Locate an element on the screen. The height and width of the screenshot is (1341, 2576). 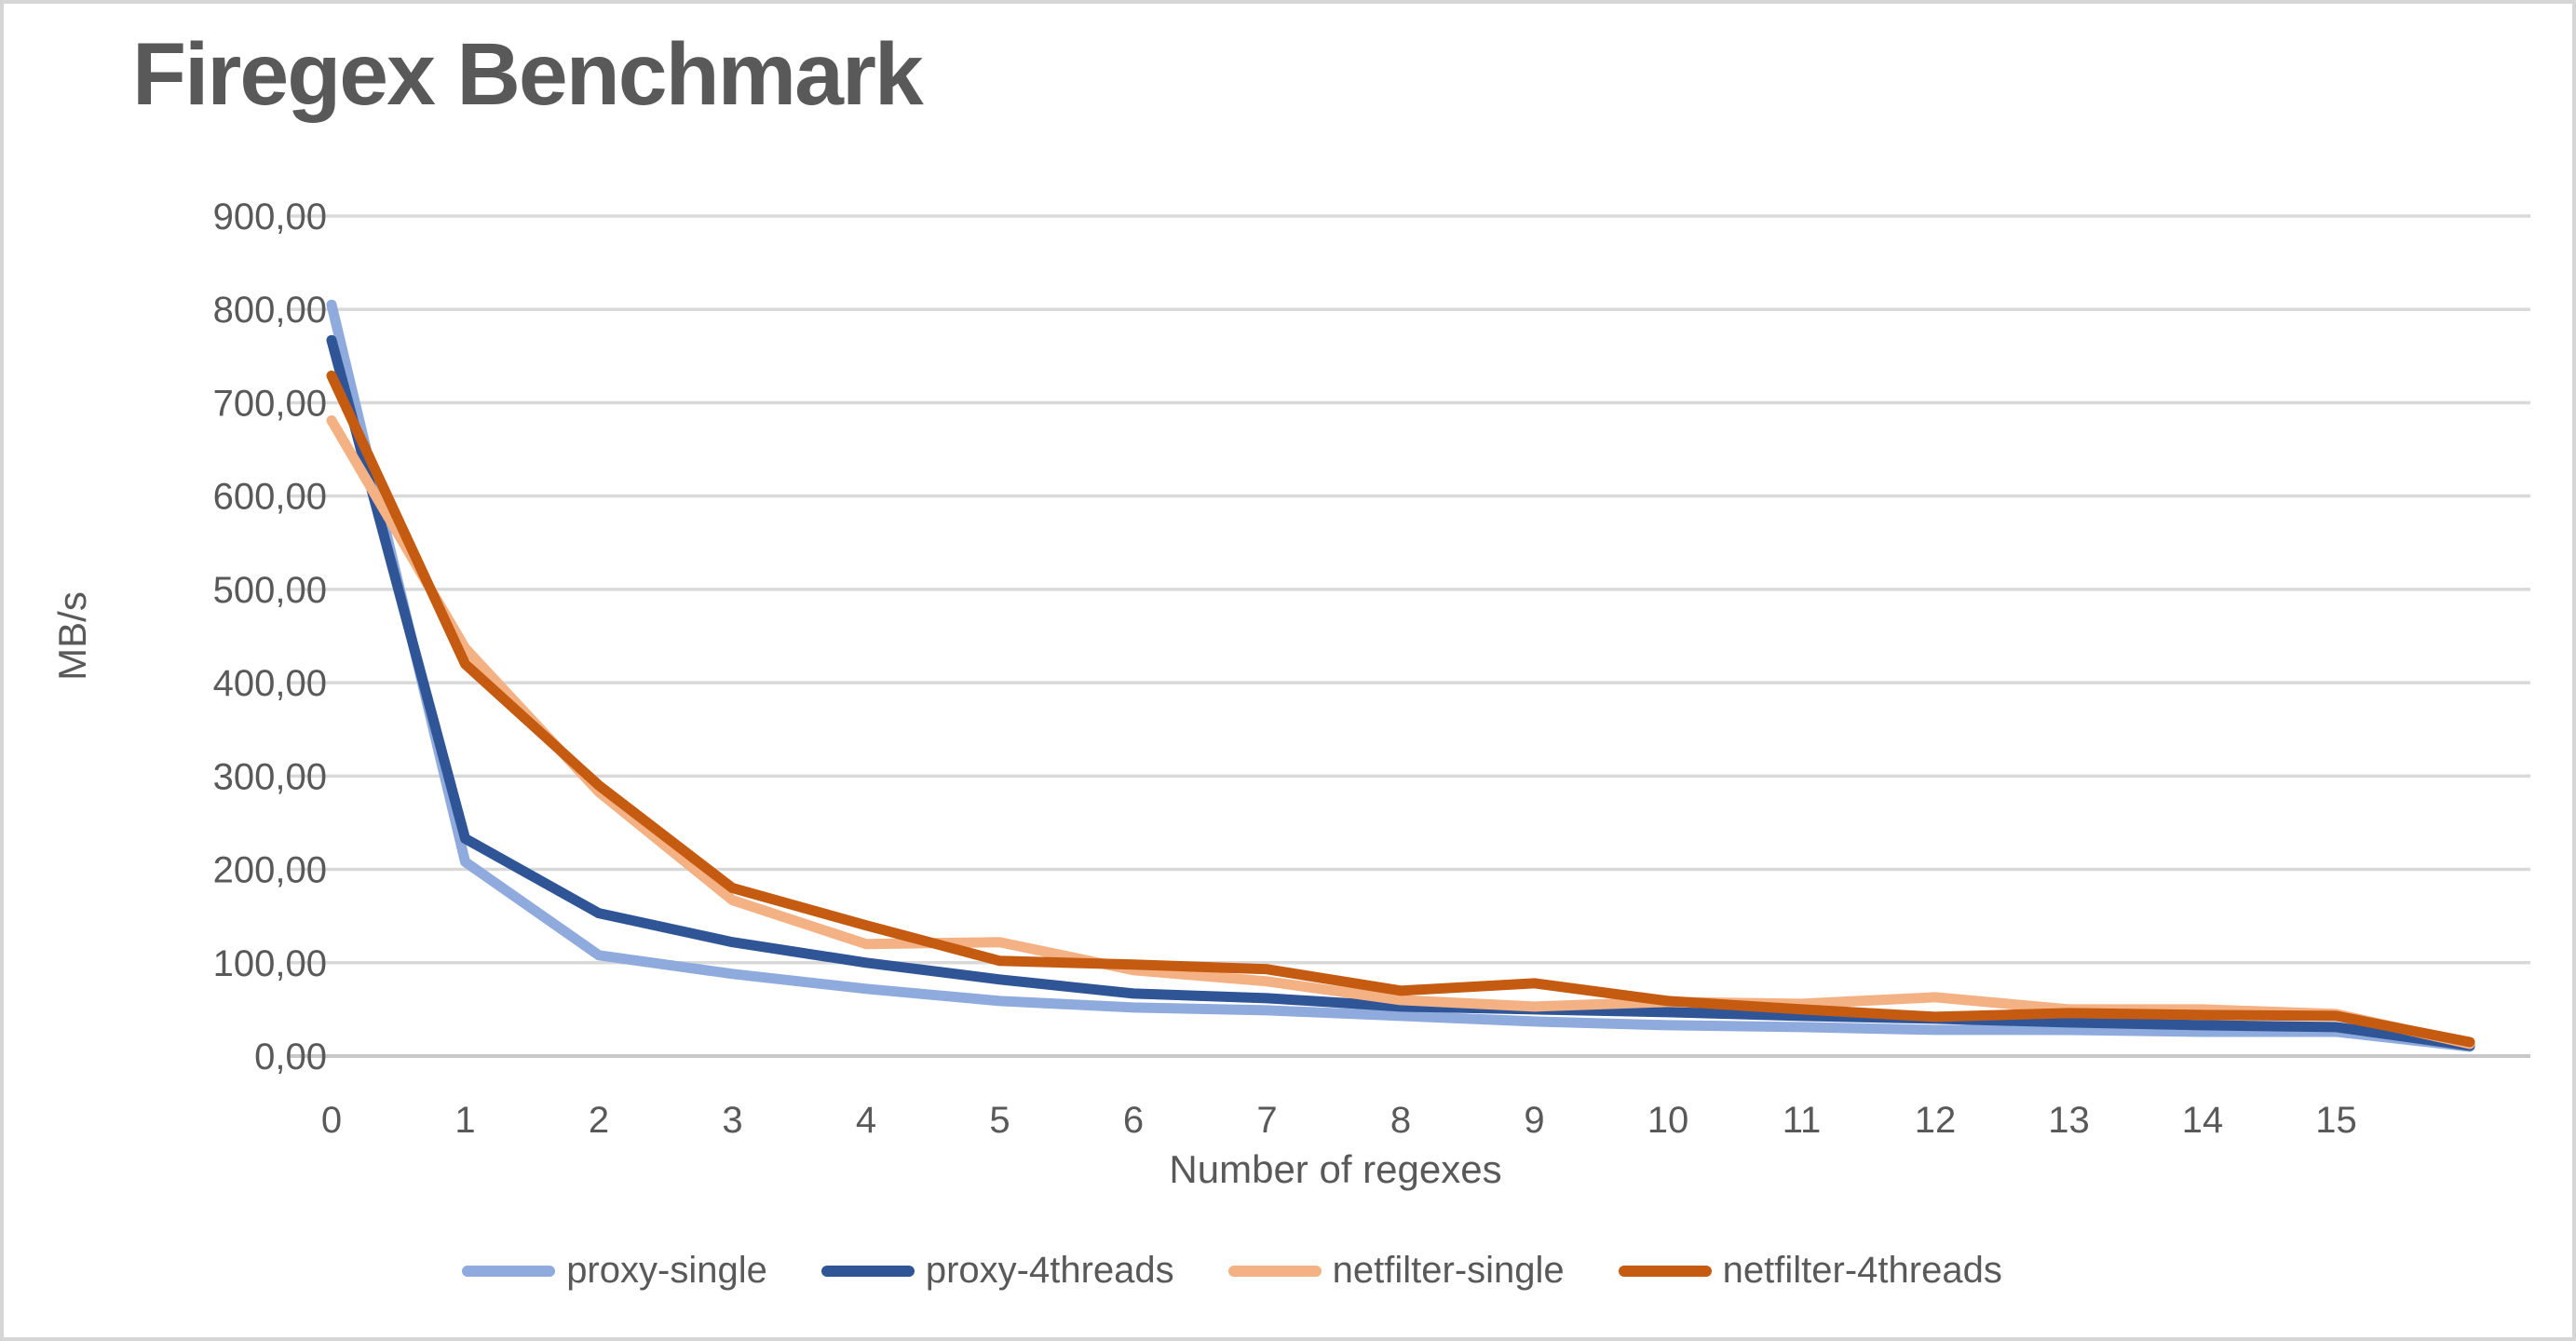
y-tick-label: 100,00 is located at coordinates (270, 964).